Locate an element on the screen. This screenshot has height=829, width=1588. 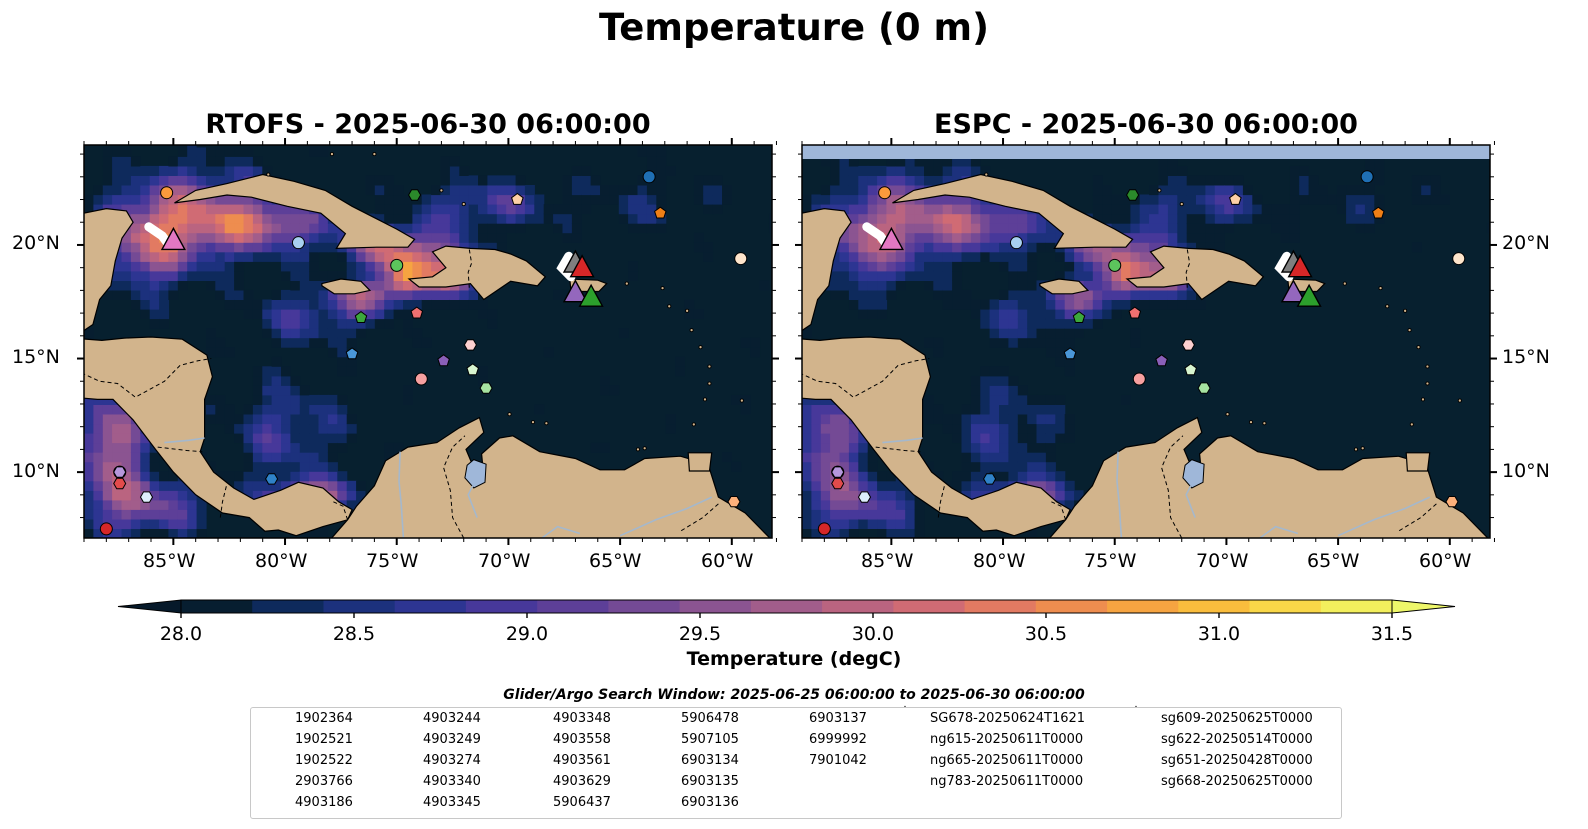
legend-label-4903186: 4903186 is located at coordinates (324, 802).